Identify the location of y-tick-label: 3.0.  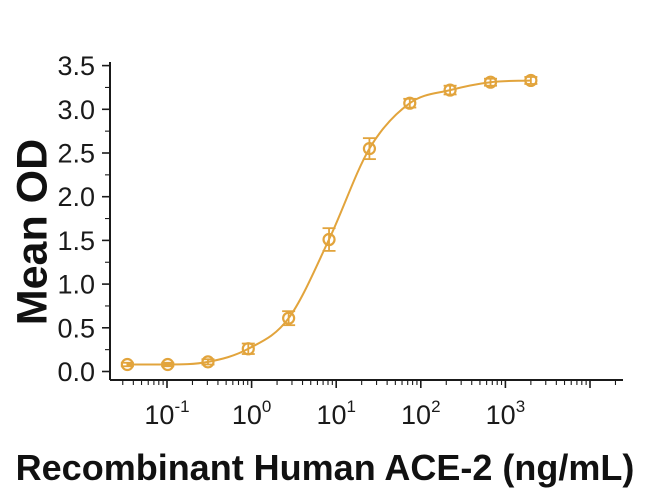
(76, 110).